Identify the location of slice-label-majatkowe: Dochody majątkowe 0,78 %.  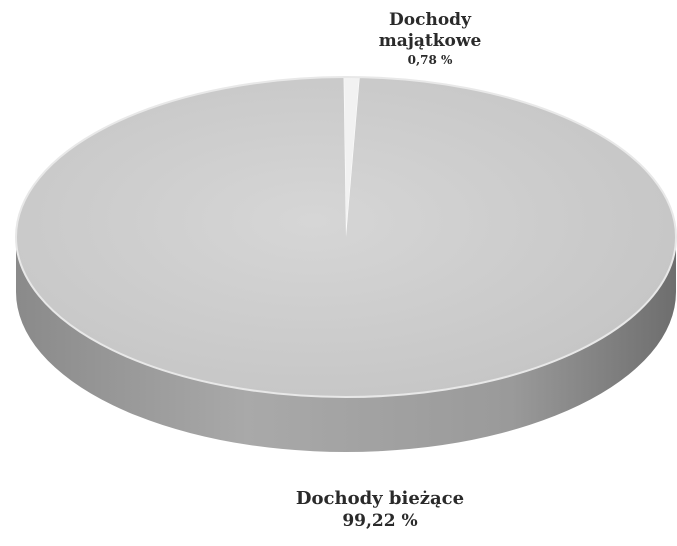
(430, 39).